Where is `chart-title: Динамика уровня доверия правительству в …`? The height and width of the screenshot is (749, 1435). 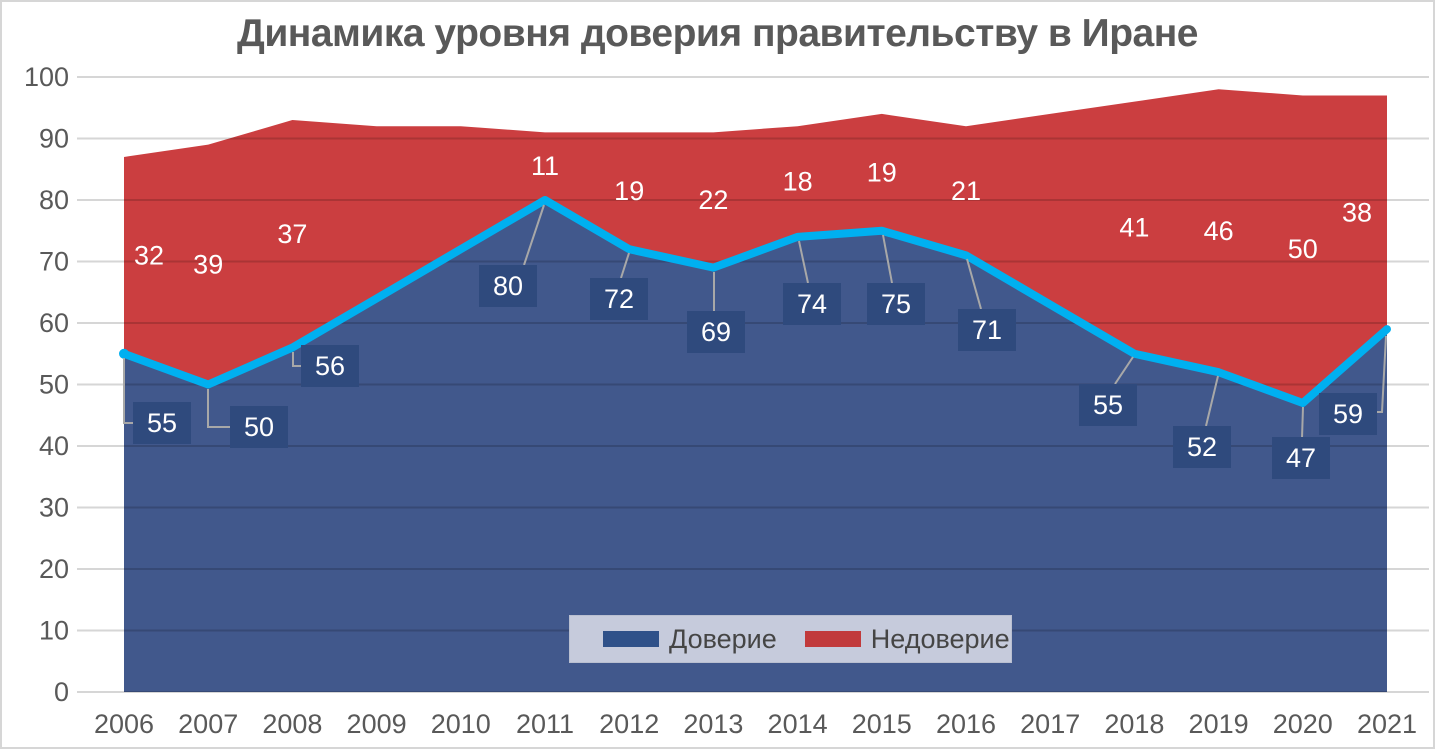 chart-title: Динамика уровня доверия правительству в … is located at coordinates (717, 33).